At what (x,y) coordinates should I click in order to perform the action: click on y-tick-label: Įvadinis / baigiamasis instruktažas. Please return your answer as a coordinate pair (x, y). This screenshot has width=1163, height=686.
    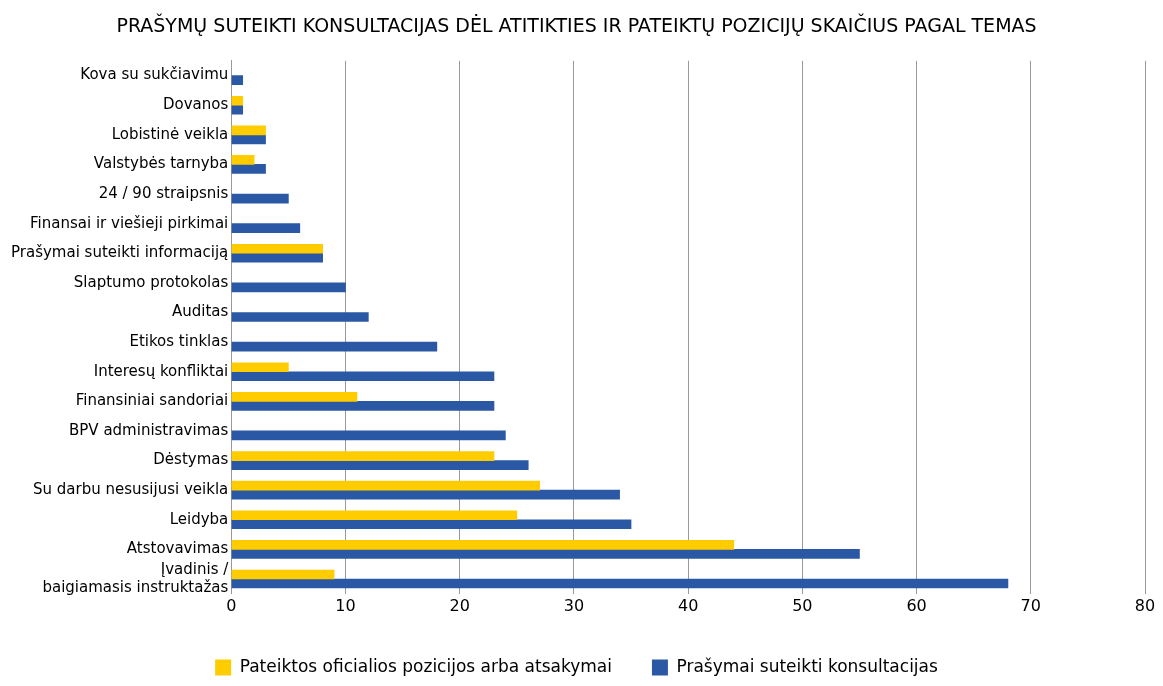
    Looking at the image, I should click on (136, 577).